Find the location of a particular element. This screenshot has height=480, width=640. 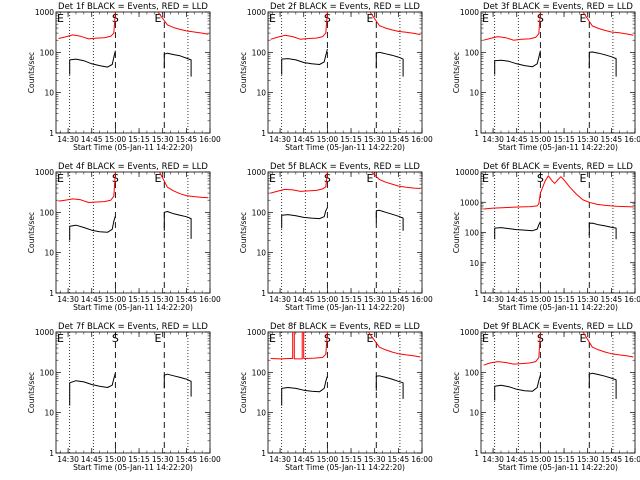

panel-7-frame is located at coordinates (133, 392).